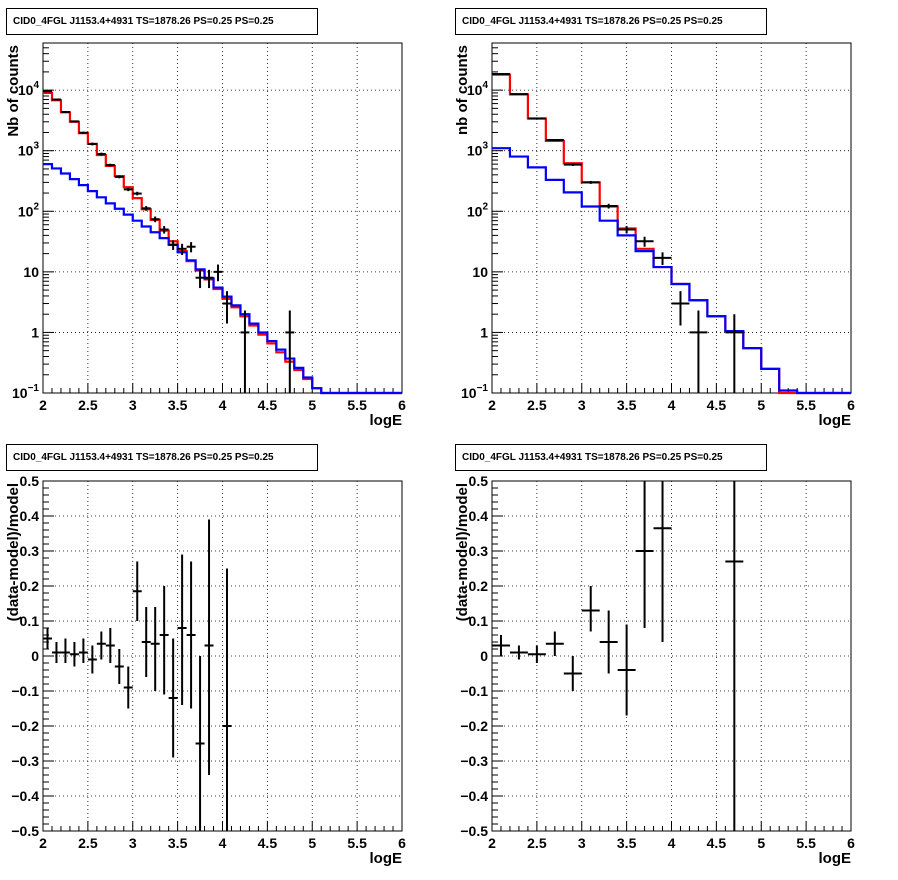 Image resolution: width=898 pixels, height=880 pixels. Describe the element at coordinates (478, 150) in the screenshot. I see `y-tick-label: 10³` at that location.